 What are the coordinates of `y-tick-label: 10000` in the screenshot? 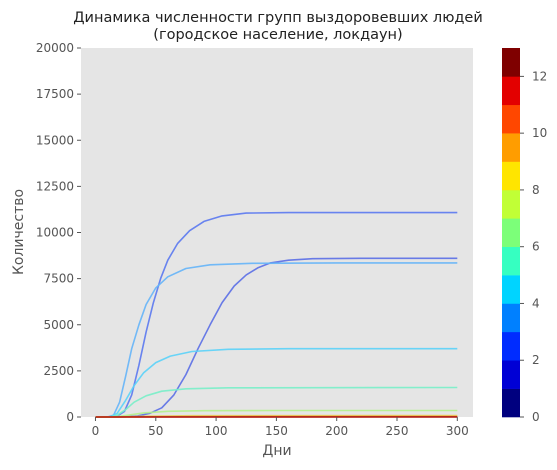 It's located at (55, 233).